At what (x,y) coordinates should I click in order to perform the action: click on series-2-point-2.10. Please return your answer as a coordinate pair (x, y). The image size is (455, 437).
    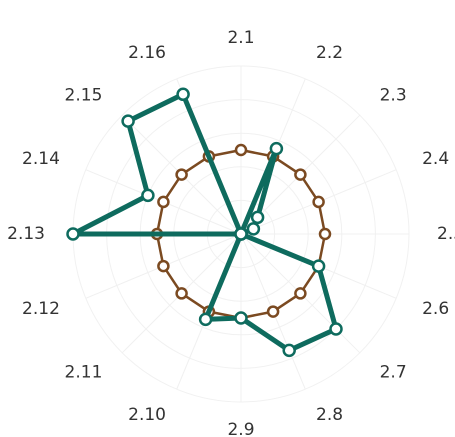
    Looking at the image, I should click on (205, 319).